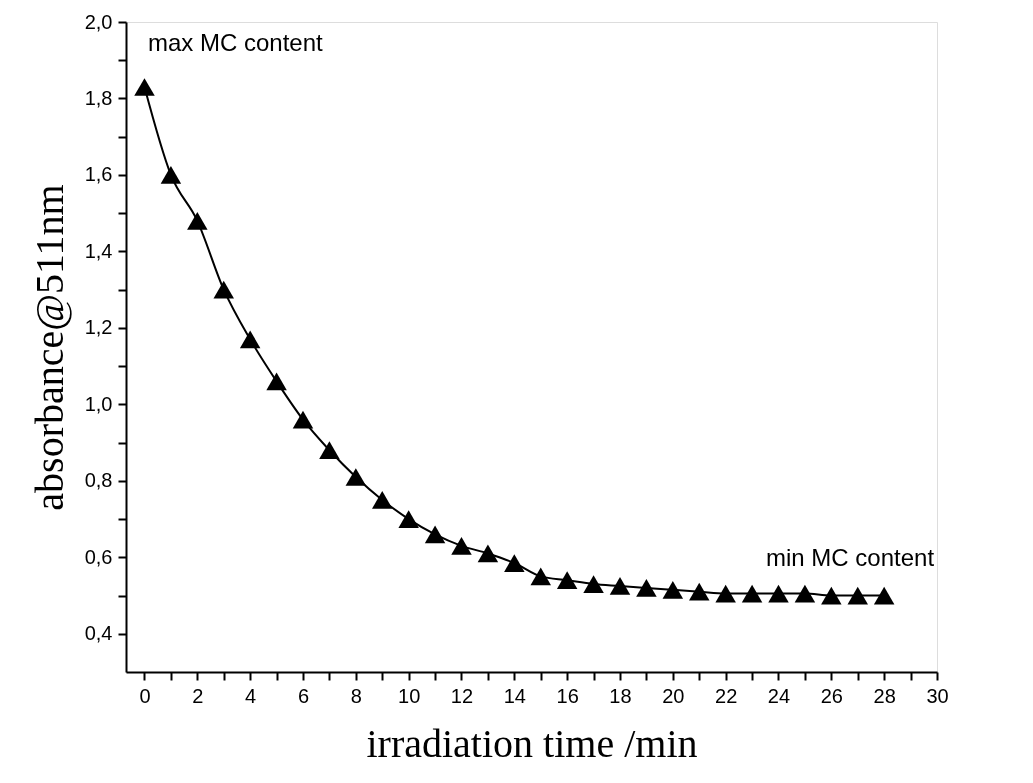 This screenshot has width=1033, height=783. Describe the element at coordinates (567, 695) in the screenshot. I see `x-tick-label: 16` at that location.